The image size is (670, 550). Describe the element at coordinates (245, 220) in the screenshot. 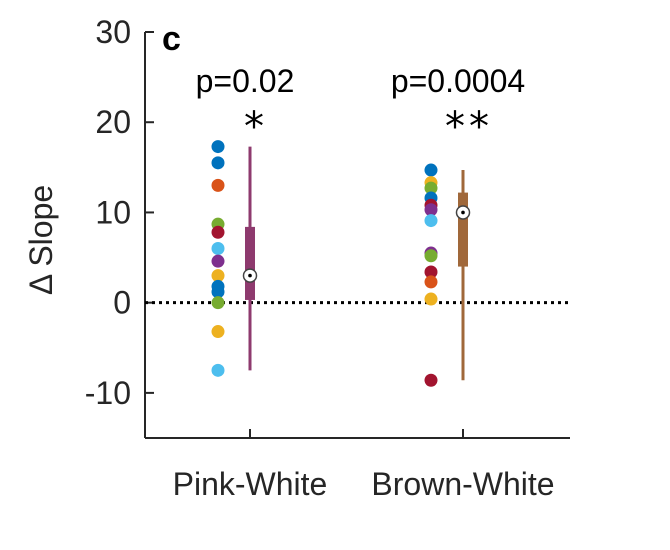

I see `group-pink-white: p=0.02 *` at that location.